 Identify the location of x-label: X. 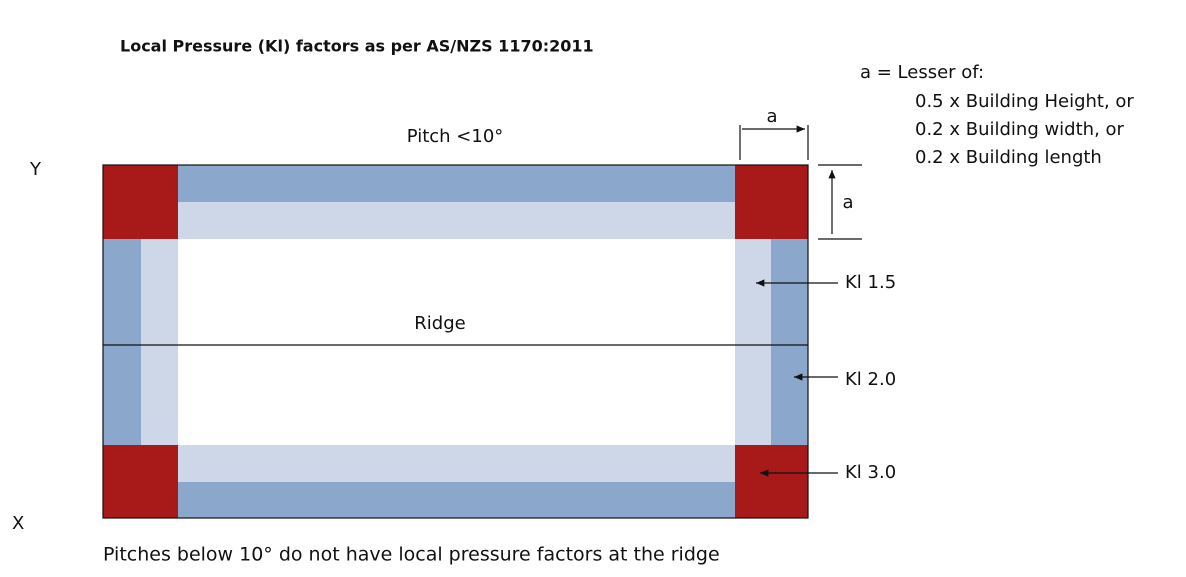
(18, 523).